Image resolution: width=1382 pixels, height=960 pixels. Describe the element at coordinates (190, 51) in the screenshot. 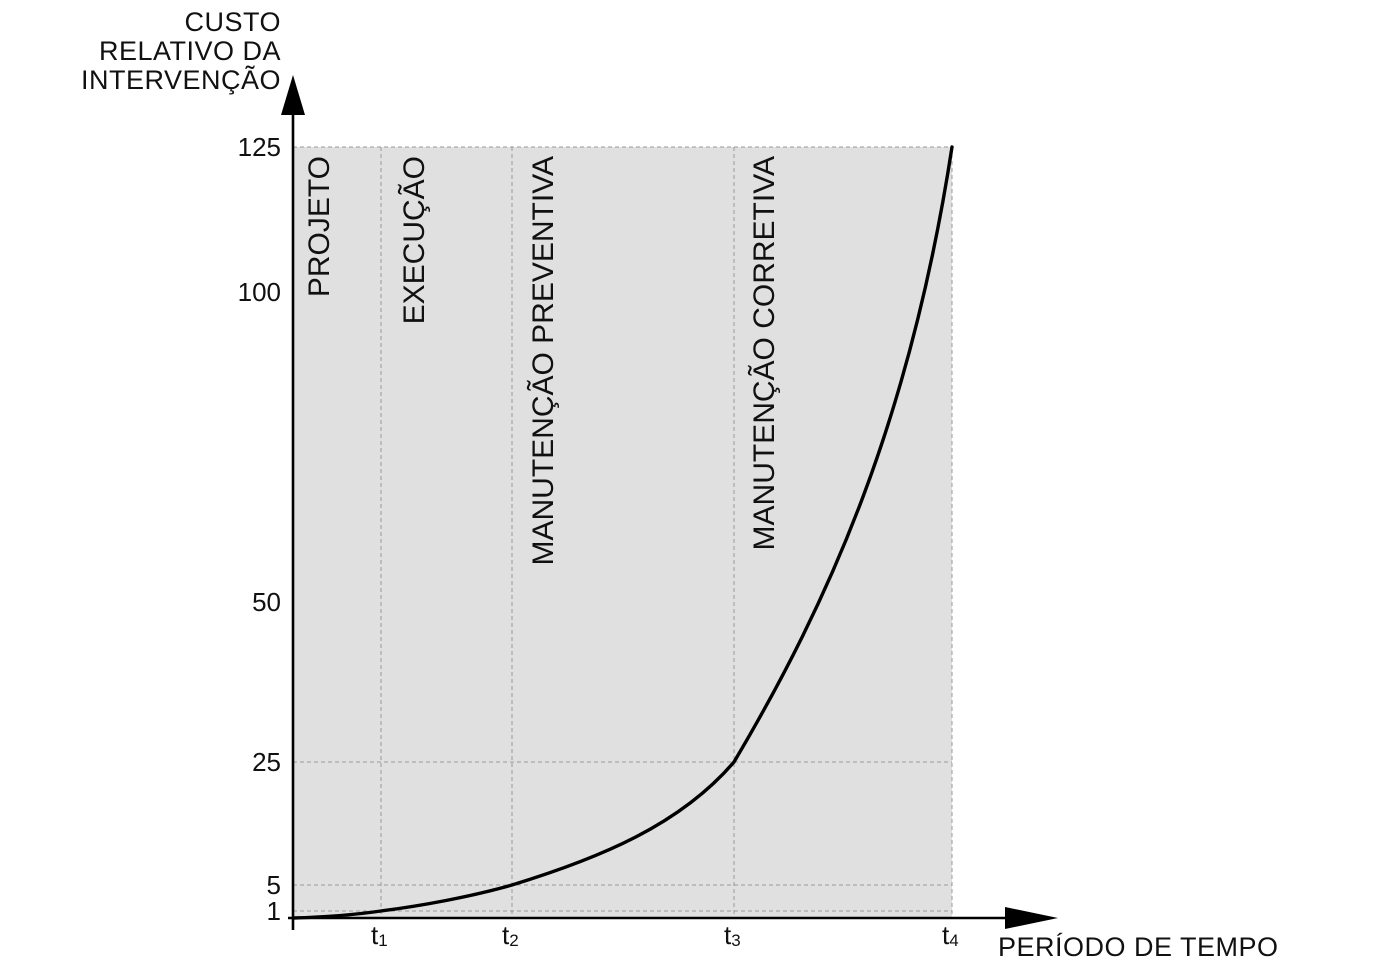

I see `y-axis-label-line-2: RELATIVO DA` at that location.